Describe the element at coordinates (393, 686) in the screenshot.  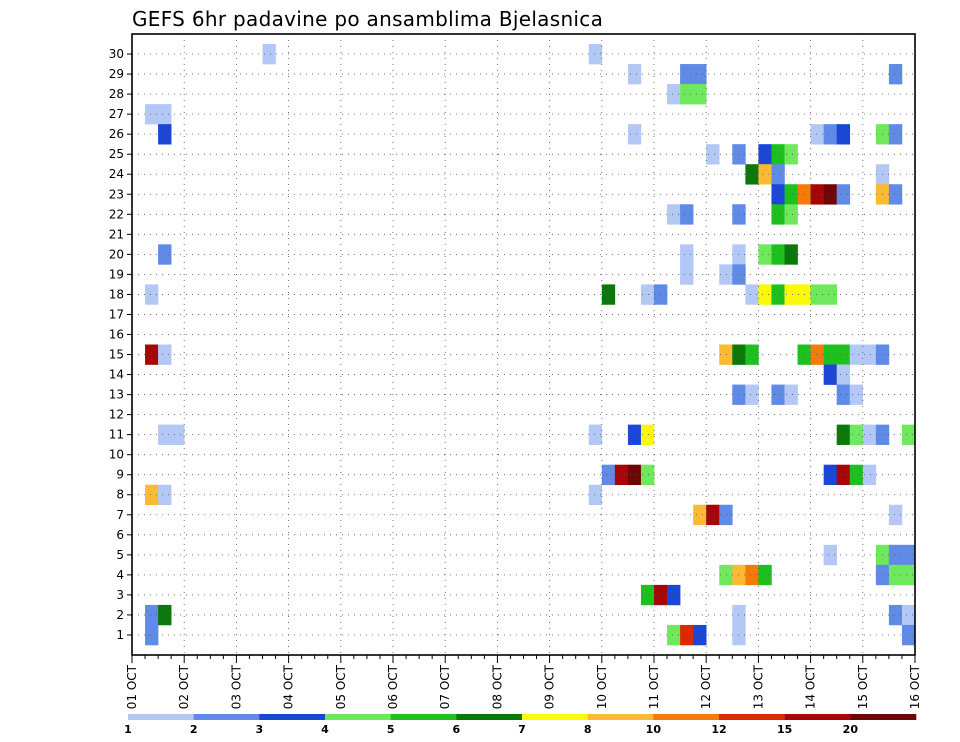
I see `x-tick-label: 06 OCT` at that location.